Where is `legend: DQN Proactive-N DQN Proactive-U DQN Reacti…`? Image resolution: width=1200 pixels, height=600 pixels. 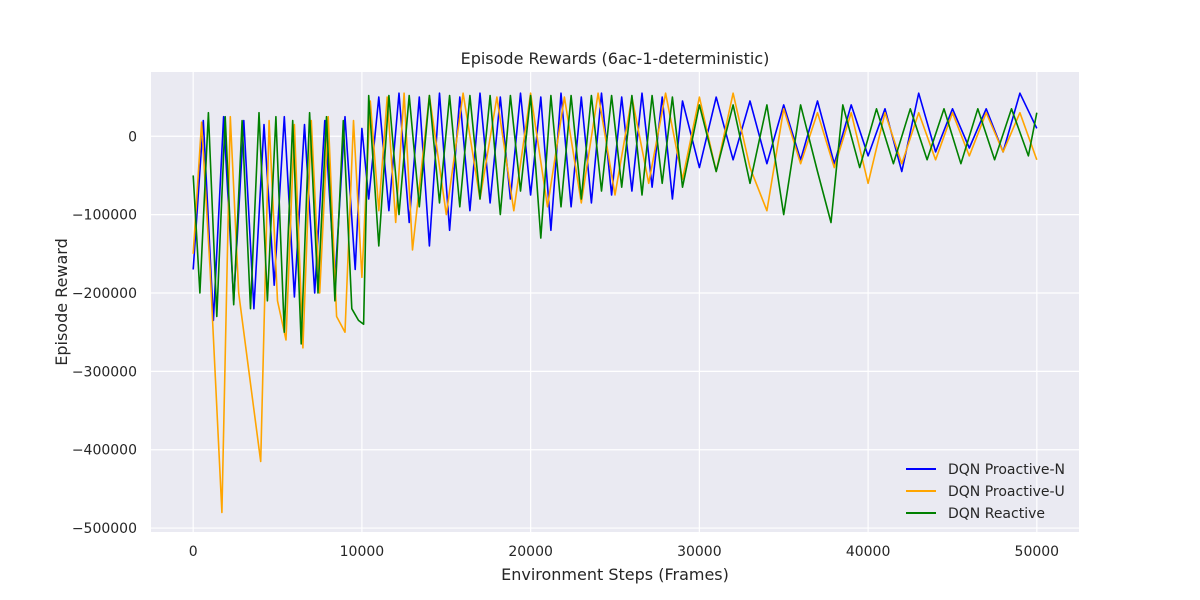
legend: DQN Proactive-N DQN Proactive-U DQN Reacti… is located at coordinates (985, 492).